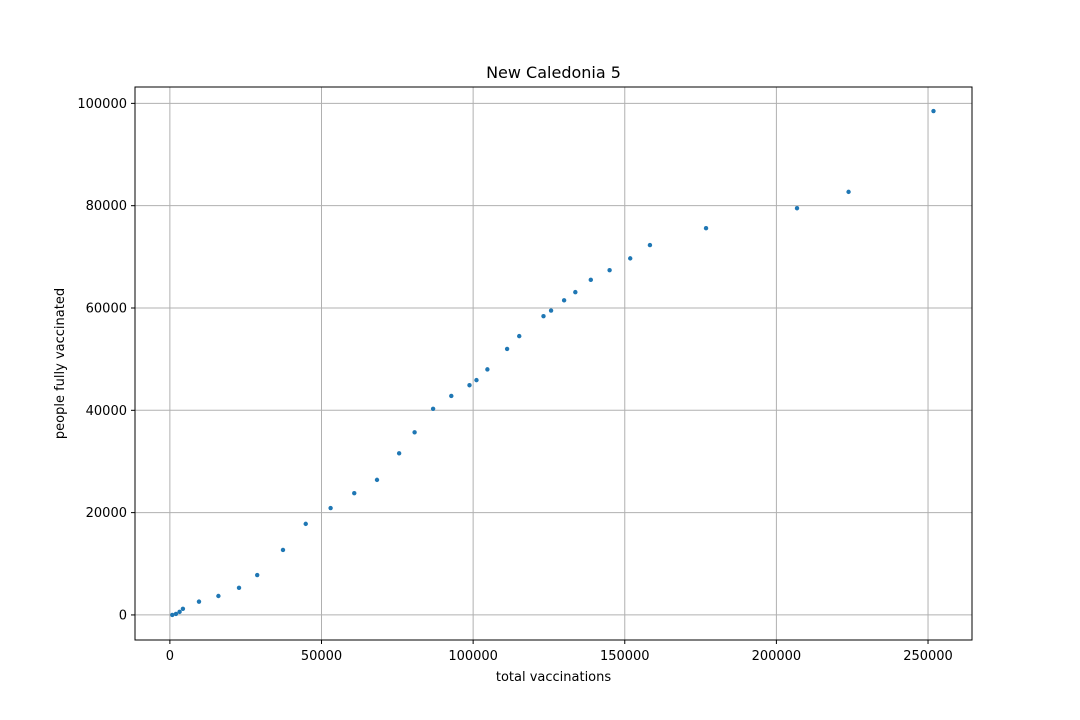 The width and height of the screenshot is (1080, 720). Describe the element at coordinates (321, 656) in the screenshot. I see `x-tick-label: 50000` at that location.